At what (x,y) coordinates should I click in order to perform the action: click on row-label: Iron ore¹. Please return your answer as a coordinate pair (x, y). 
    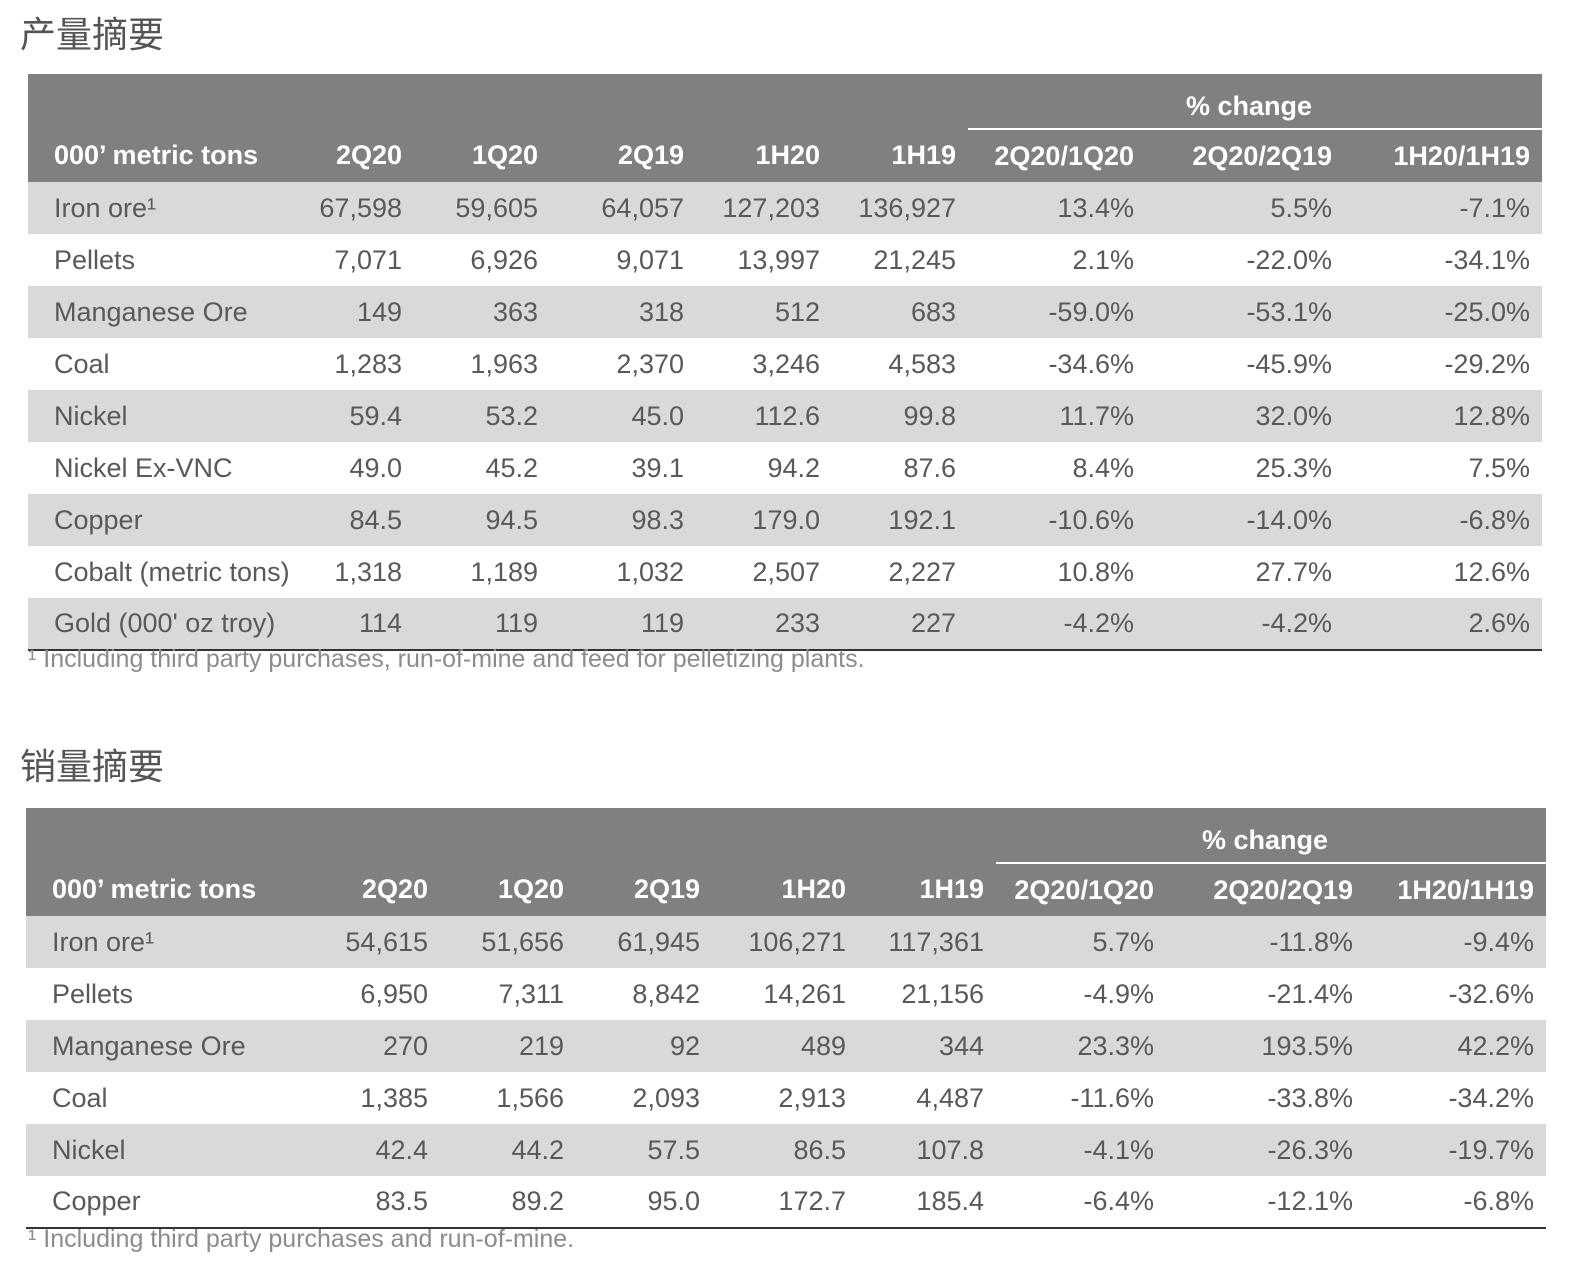
    Looking at the image, I should click on (163, 942).